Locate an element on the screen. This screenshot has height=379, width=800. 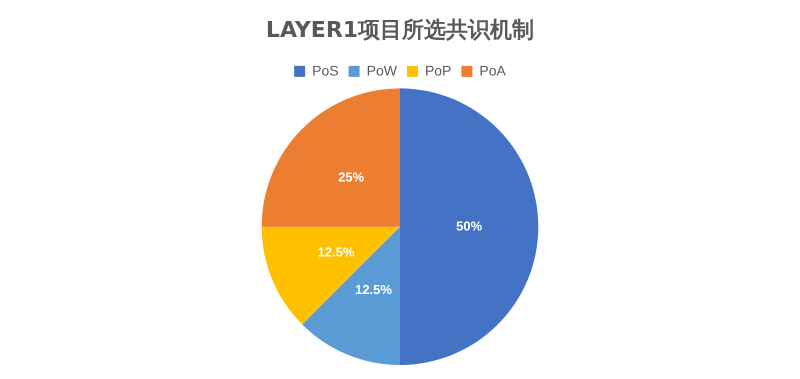
legend-label: PoP is located at coordinates (438, 70).